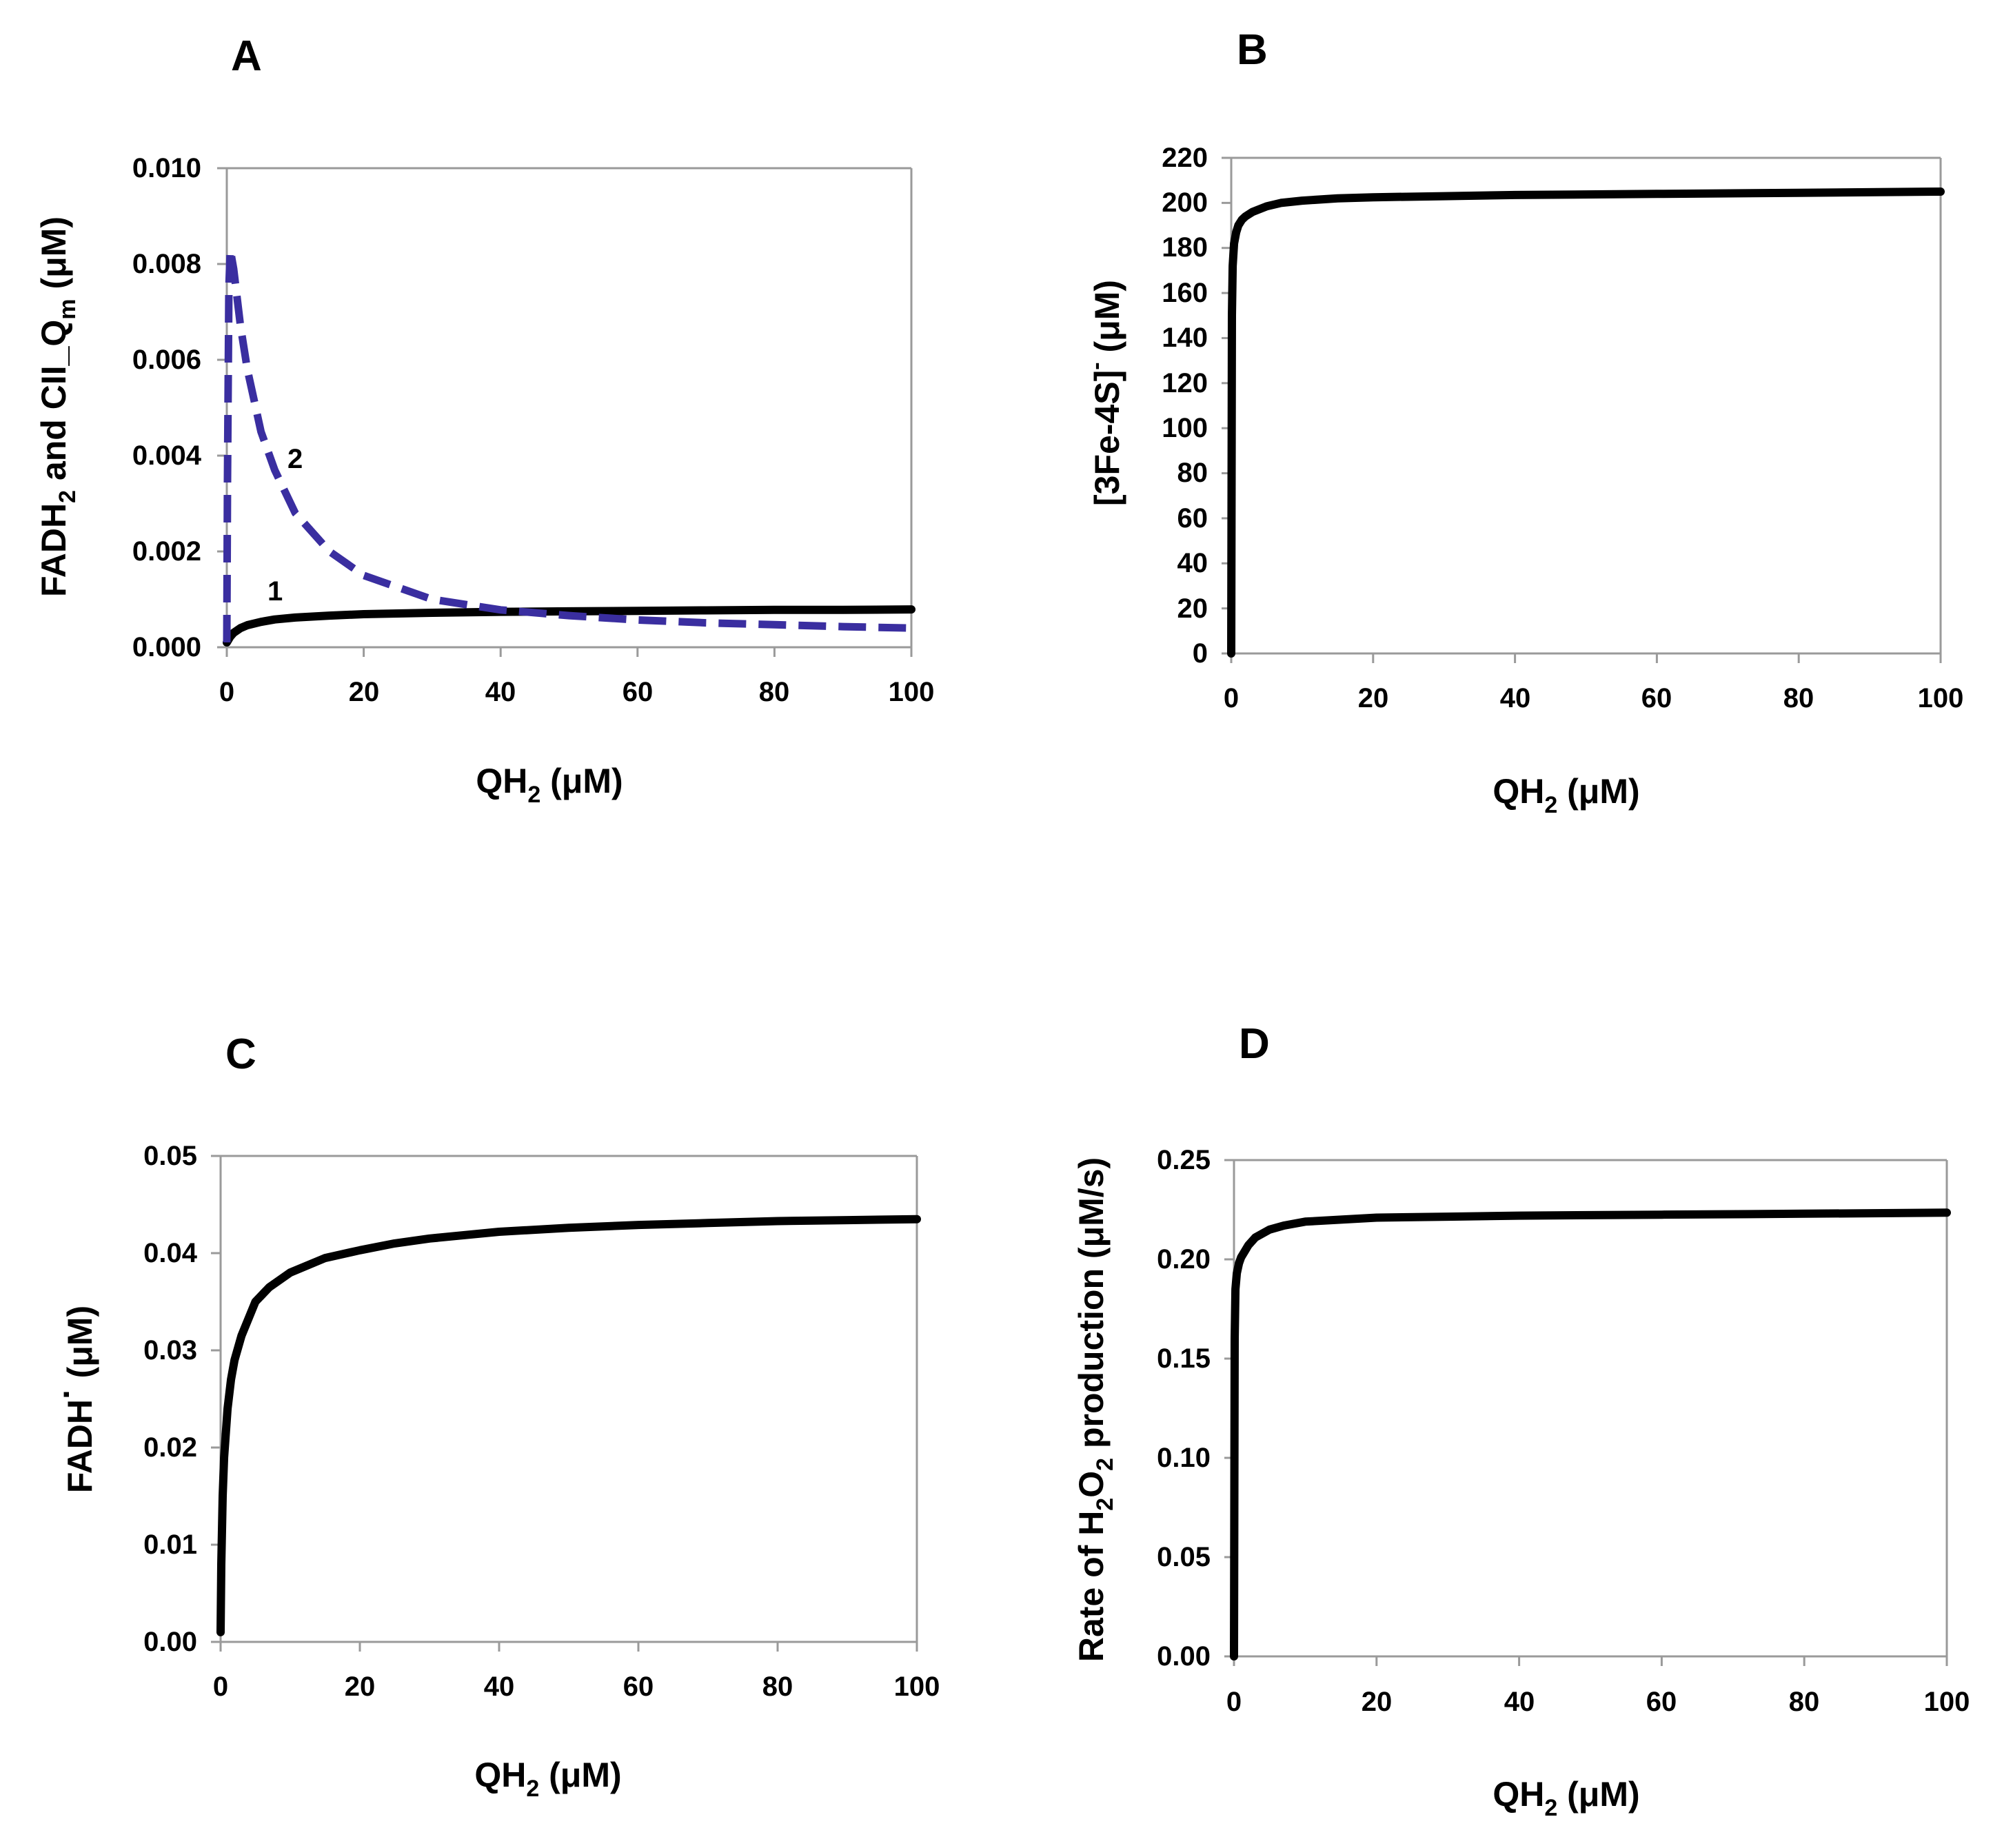 This screenshot has height=1848, width=1993. Describe the element at coordinates (1192, 608) in the screenshot. I see `y-tick-label: 20` at that location.